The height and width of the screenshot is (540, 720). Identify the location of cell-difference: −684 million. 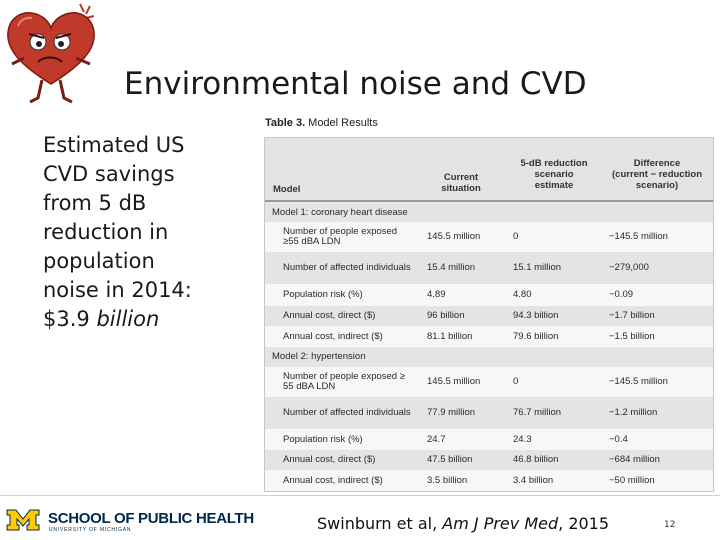
(634, 459).